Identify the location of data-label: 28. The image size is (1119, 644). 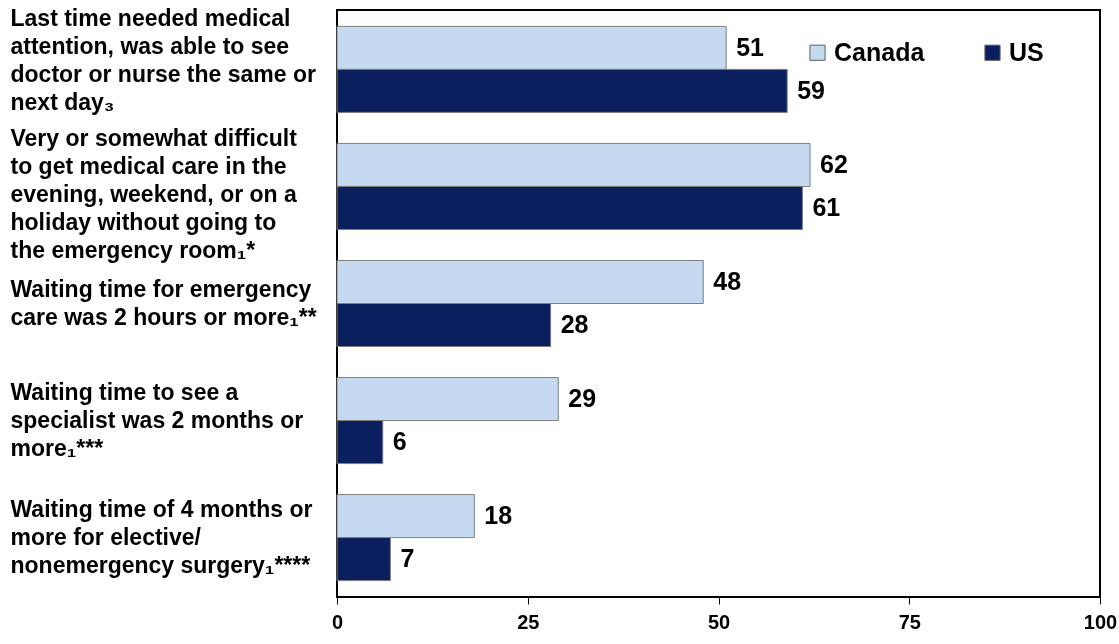
(574, 324).